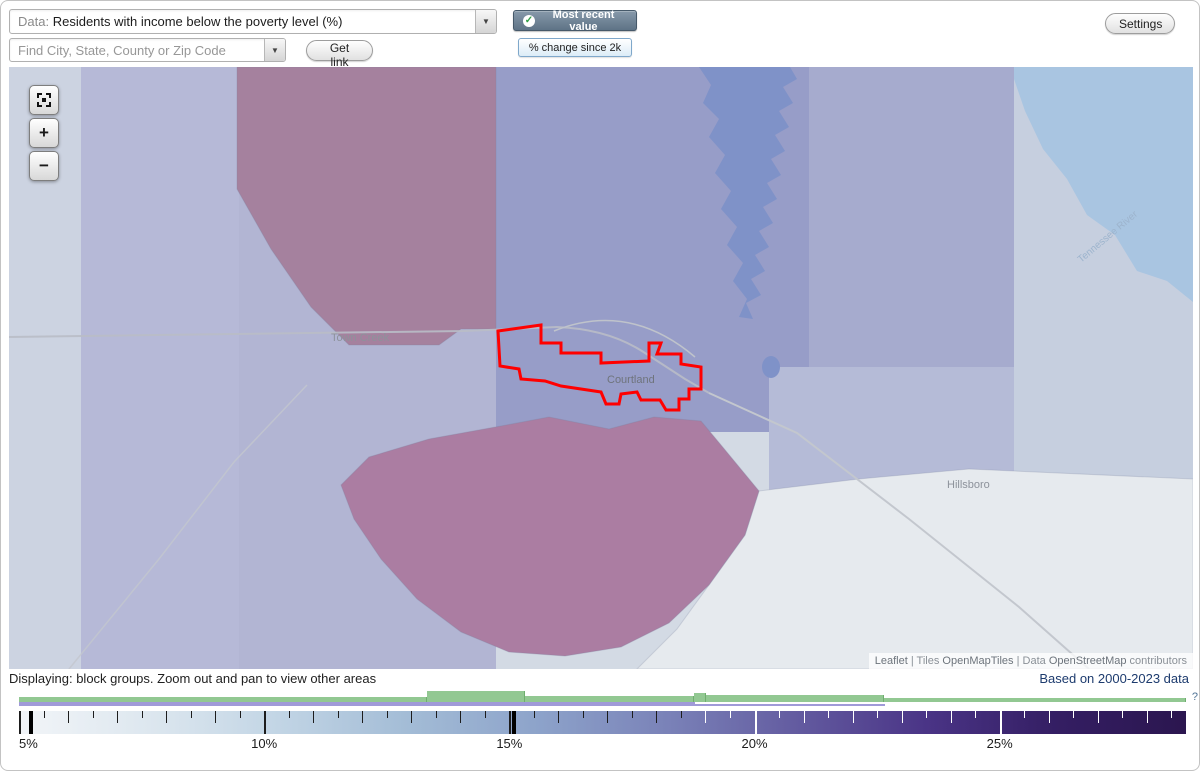  What do you see at coordinates (339, 54) in the screenshot?
I see `get-link-button: Get link` at bounding box center [339, 54].